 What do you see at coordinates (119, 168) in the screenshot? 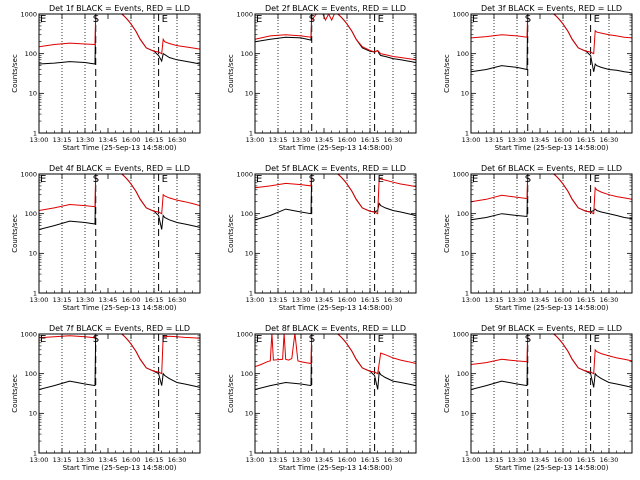
I see `panel-title: Det 4f BLACK = Events, RED = LLD` at bounding box center [119, 168].